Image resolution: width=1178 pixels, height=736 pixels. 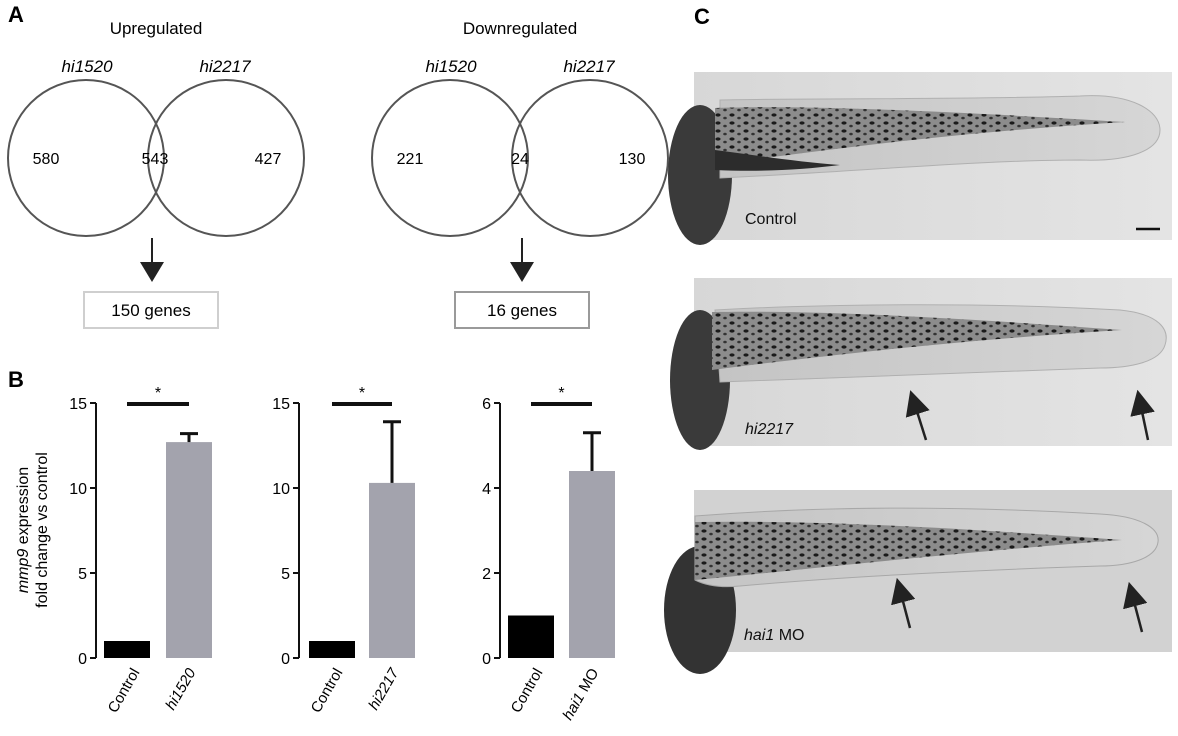 I want to click on venn-left-count: 580, so click(x=46, y=159).